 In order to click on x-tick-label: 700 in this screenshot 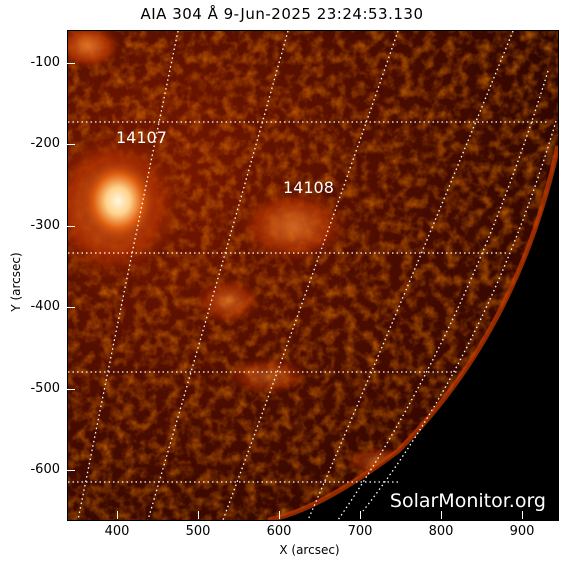, I will do `click(360, 531)`.